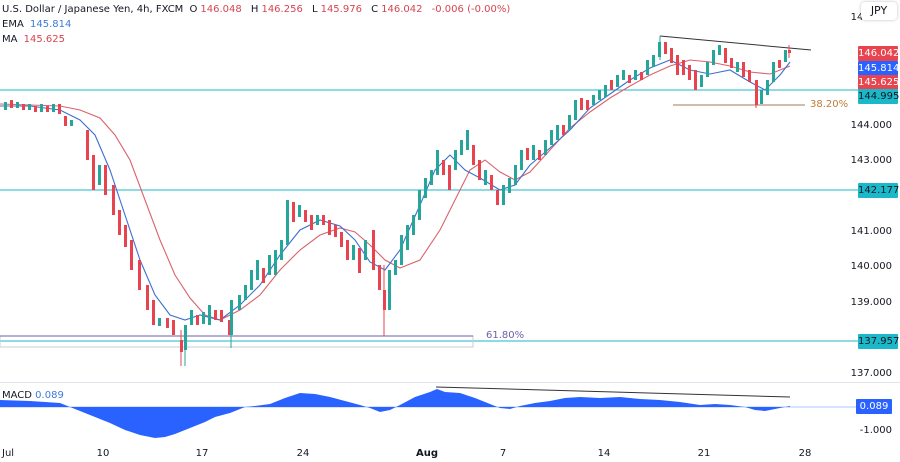 Image resolution: width=900 pixels, height=462 pixels. What do you see at coordinates (450, 382) in the screenshot?
I see `pane-divider` at bounding box center [450, 382].